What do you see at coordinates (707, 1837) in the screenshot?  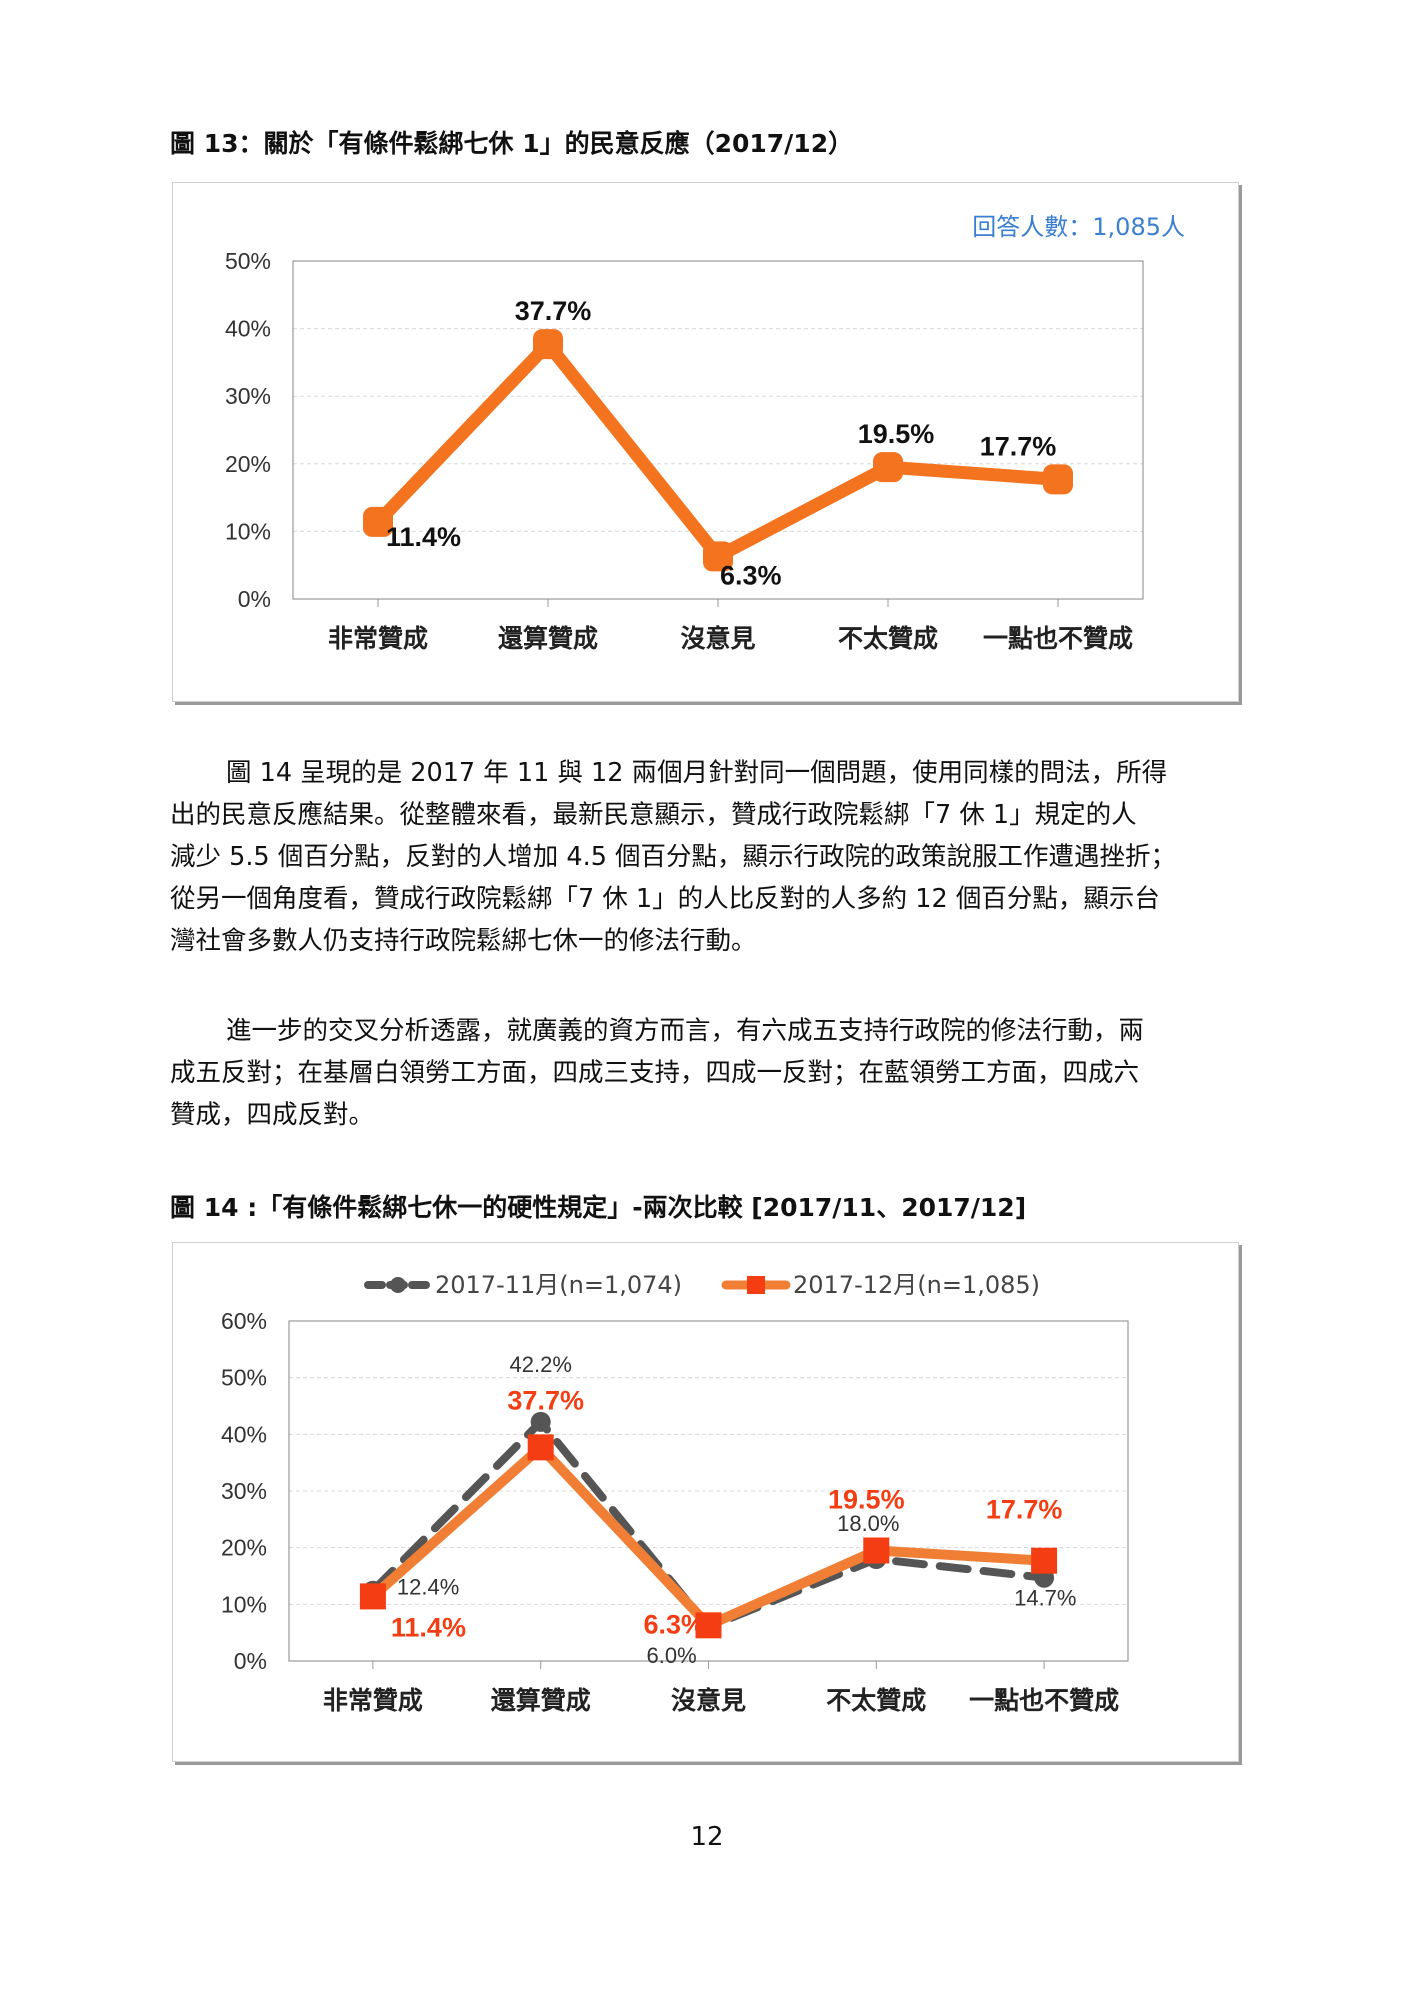 I see `page-number: 12` at bounding box center [707, 1837].